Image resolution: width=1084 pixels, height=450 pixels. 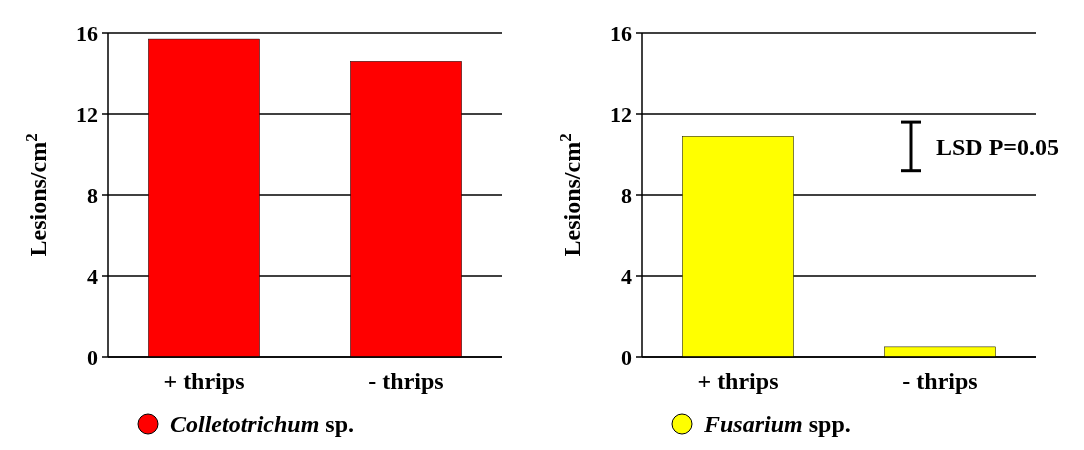 I want to click on annotation: LSD P=0.05, so click(x=998, y=146).